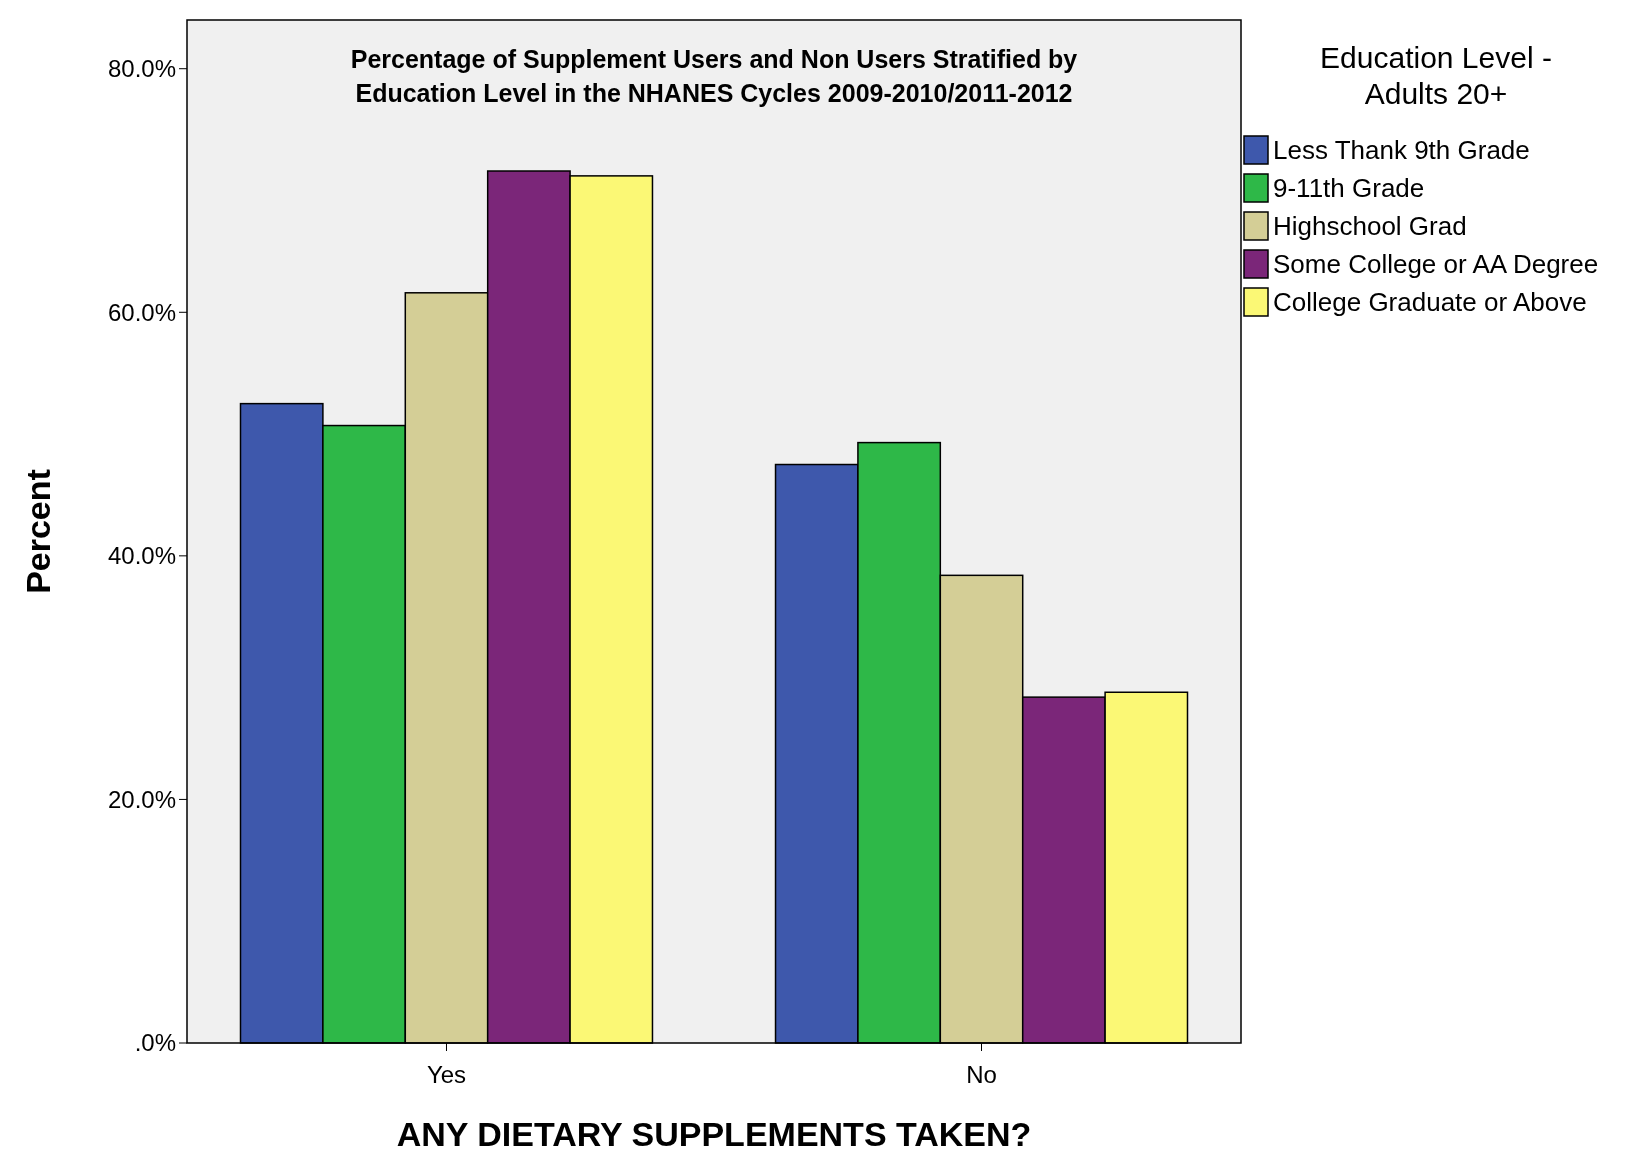 The width and height of the screenshot is (1632, 1158). What do you see at coordinates (1370, 226) in the screenshot?
I see `legend-label: Highschool Grad` at bounding box center [1370, 226].